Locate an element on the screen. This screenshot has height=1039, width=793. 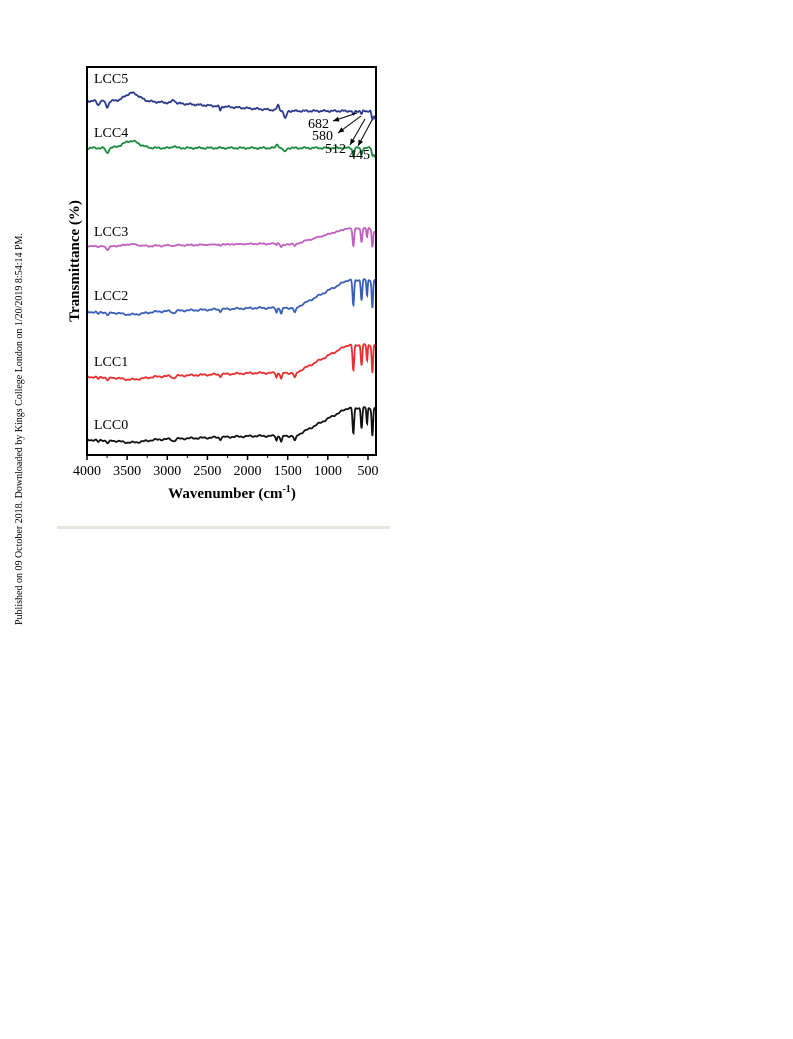
peak-label: 682 is located at coordinates (318, 124).